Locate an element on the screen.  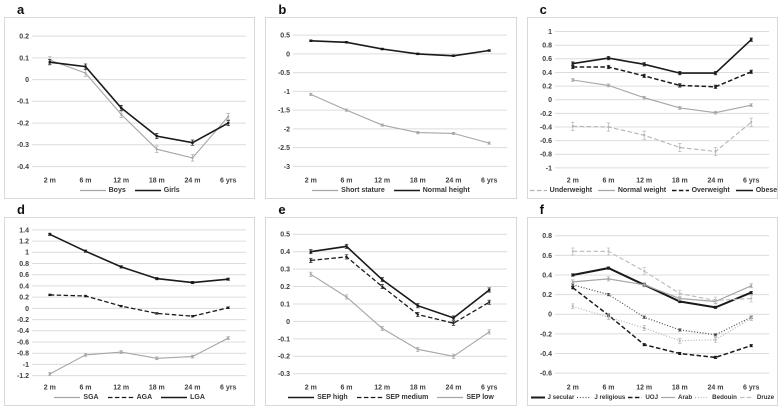
svg-text: 0.5 is located at coordinates (286, 235).